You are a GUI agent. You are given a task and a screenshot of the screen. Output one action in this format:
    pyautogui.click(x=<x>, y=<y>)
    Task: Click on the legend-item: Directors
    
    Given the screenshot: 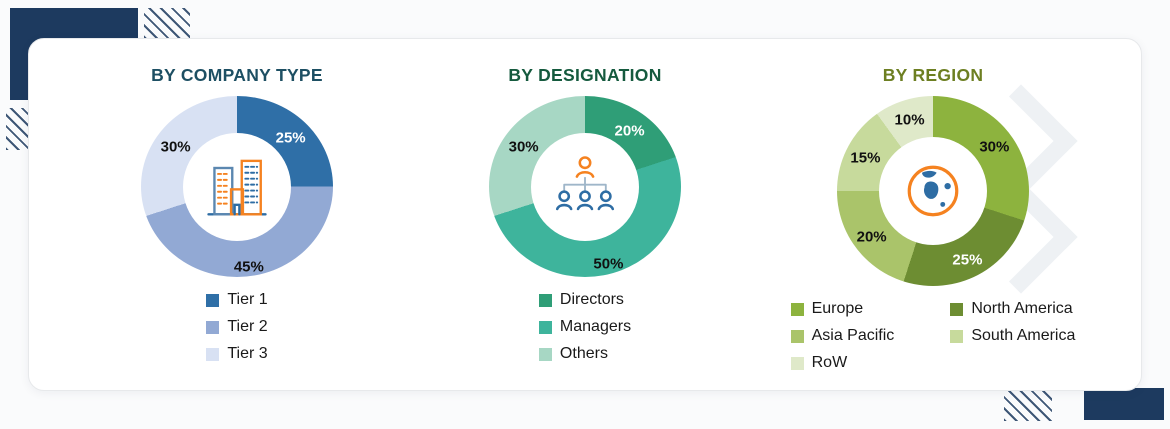 What is the action you would take?
    pyautogui.click(x=584, y=300)
    